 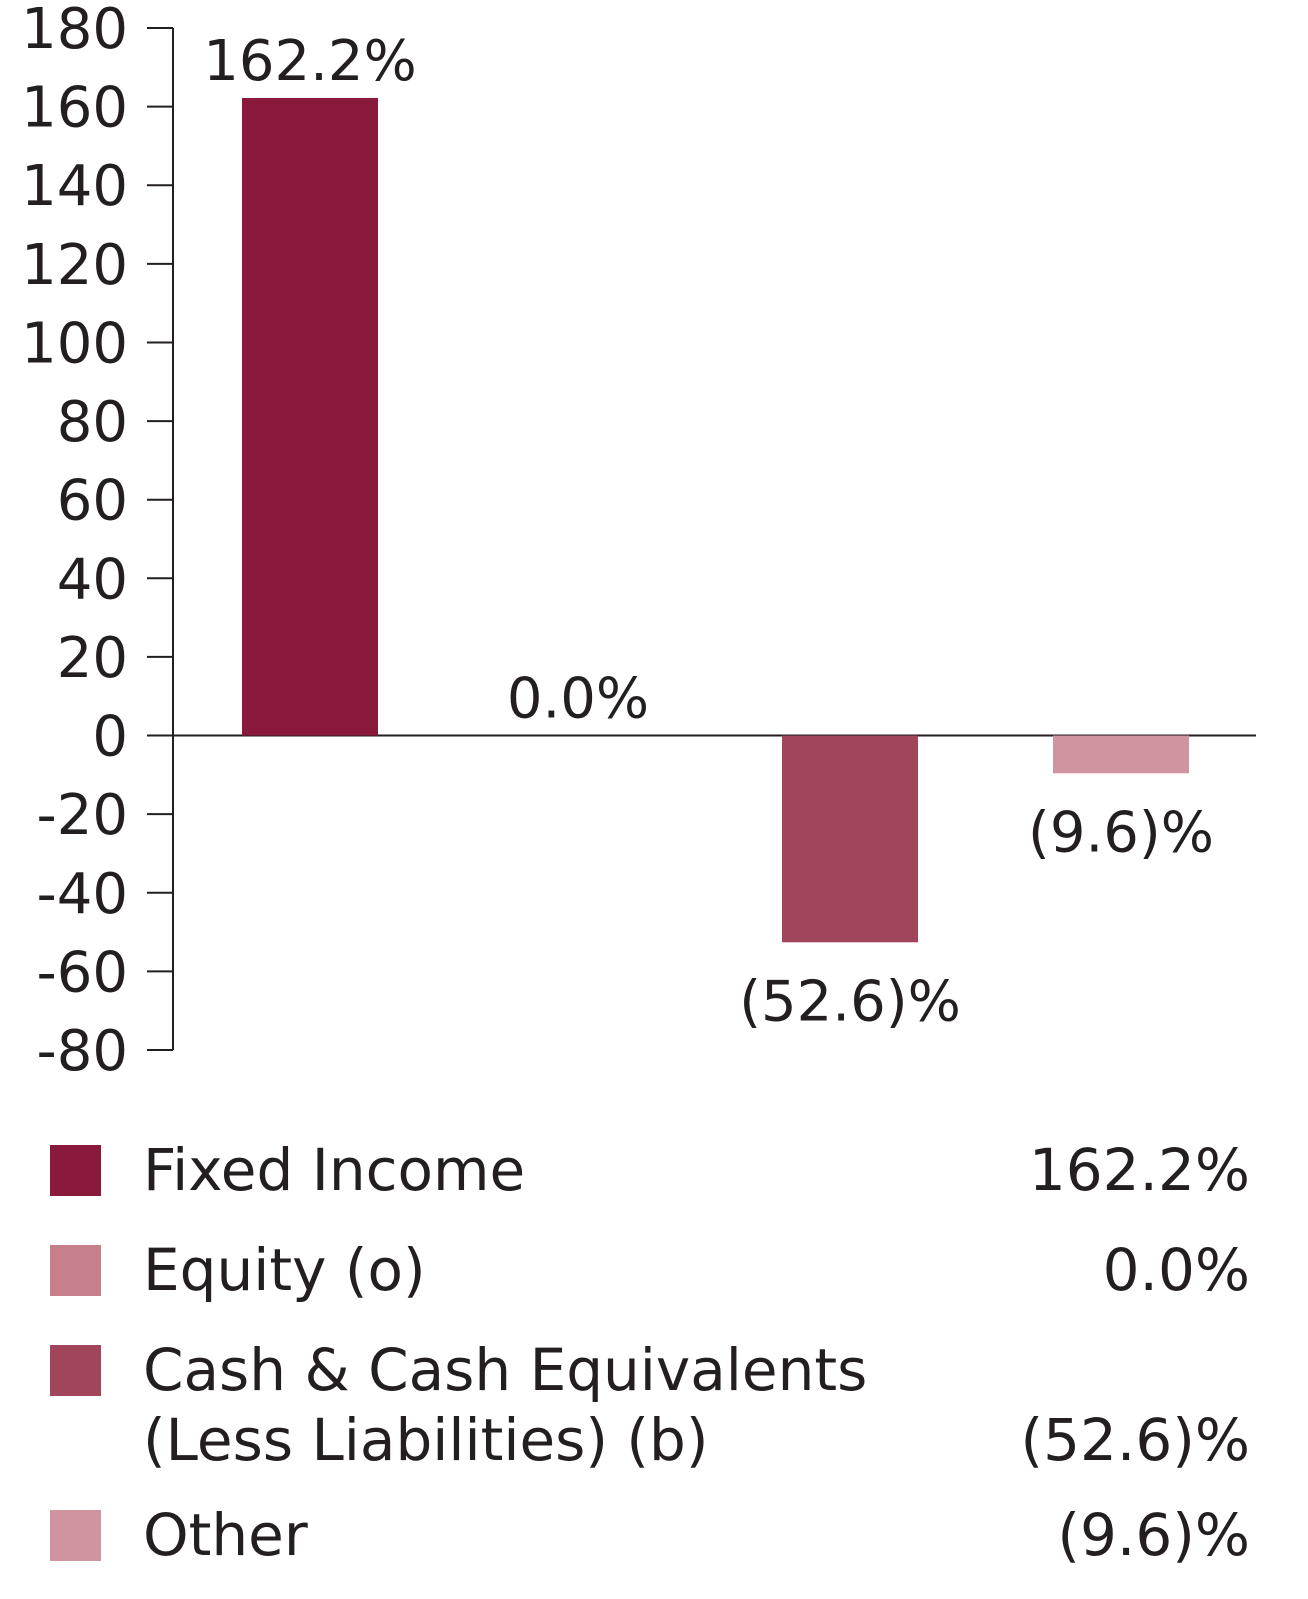 What do you see at coordinates (1153, 1535) in the screenshot?
I see `legend-value: (9.6)%` at bounding box center [1153, 1535].